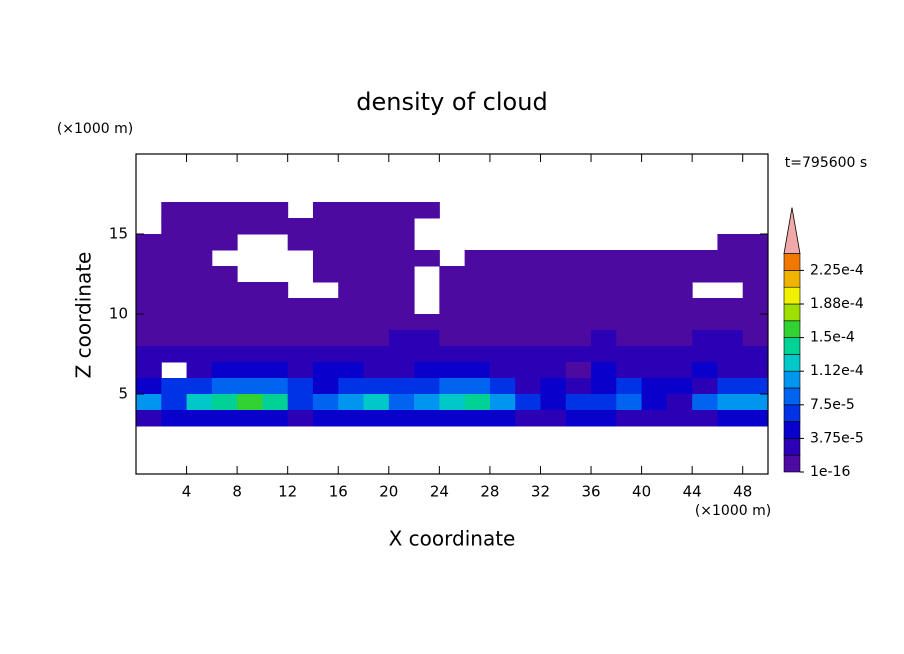 The height and width of the screenshot is (654, 904). Describe the element at coordinates (118, 234) in the screenshot. I see `y-tick-label: 15` at that location.